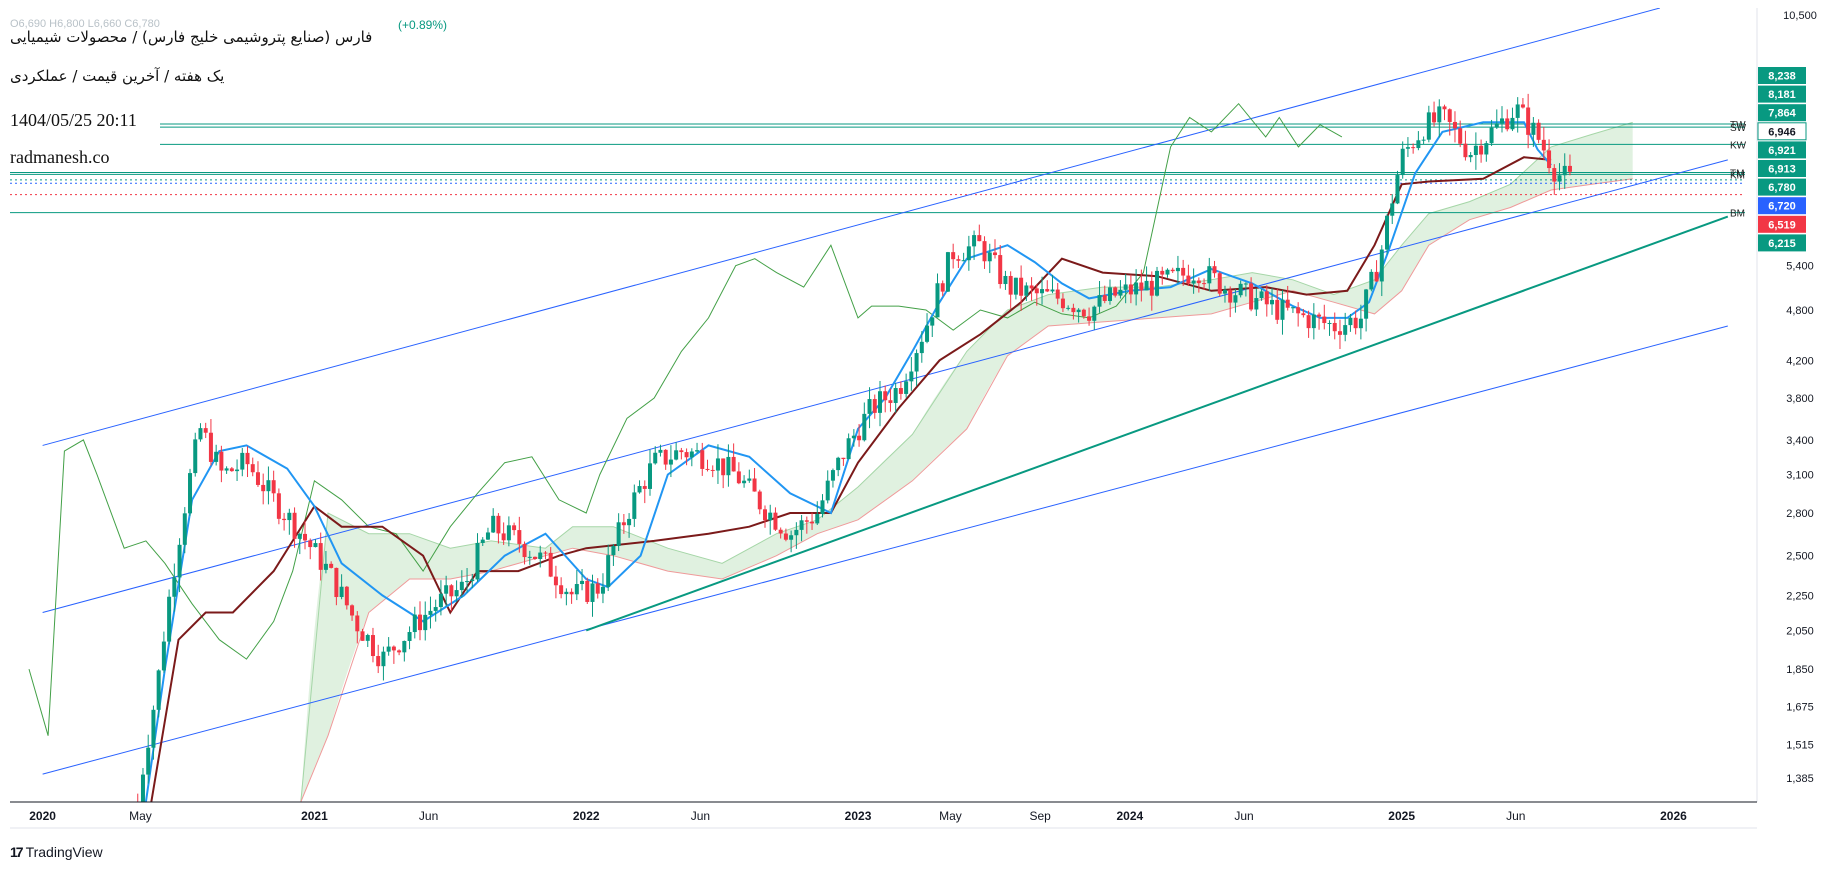 The height and width of the screenshot is (871, 1827). Describe the element at coordinates (85, 24) in the screenshot. I see `ohlc-readout: O6,690 H6,800 L6,660 C6,780` at that location.